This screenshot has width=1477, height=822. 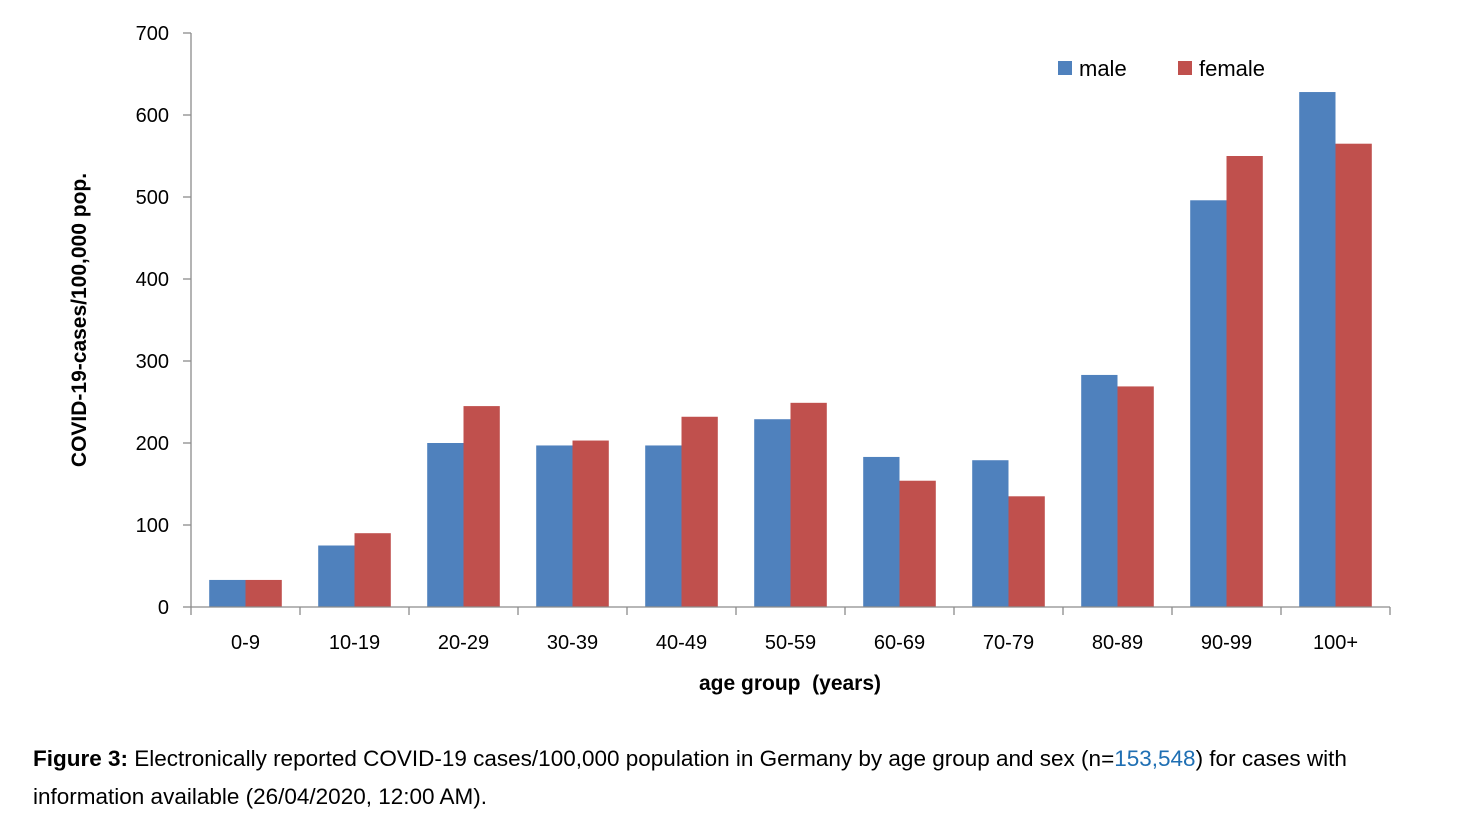 I want to click on x-tick-label: 10-19, so click(x=354, y=643).